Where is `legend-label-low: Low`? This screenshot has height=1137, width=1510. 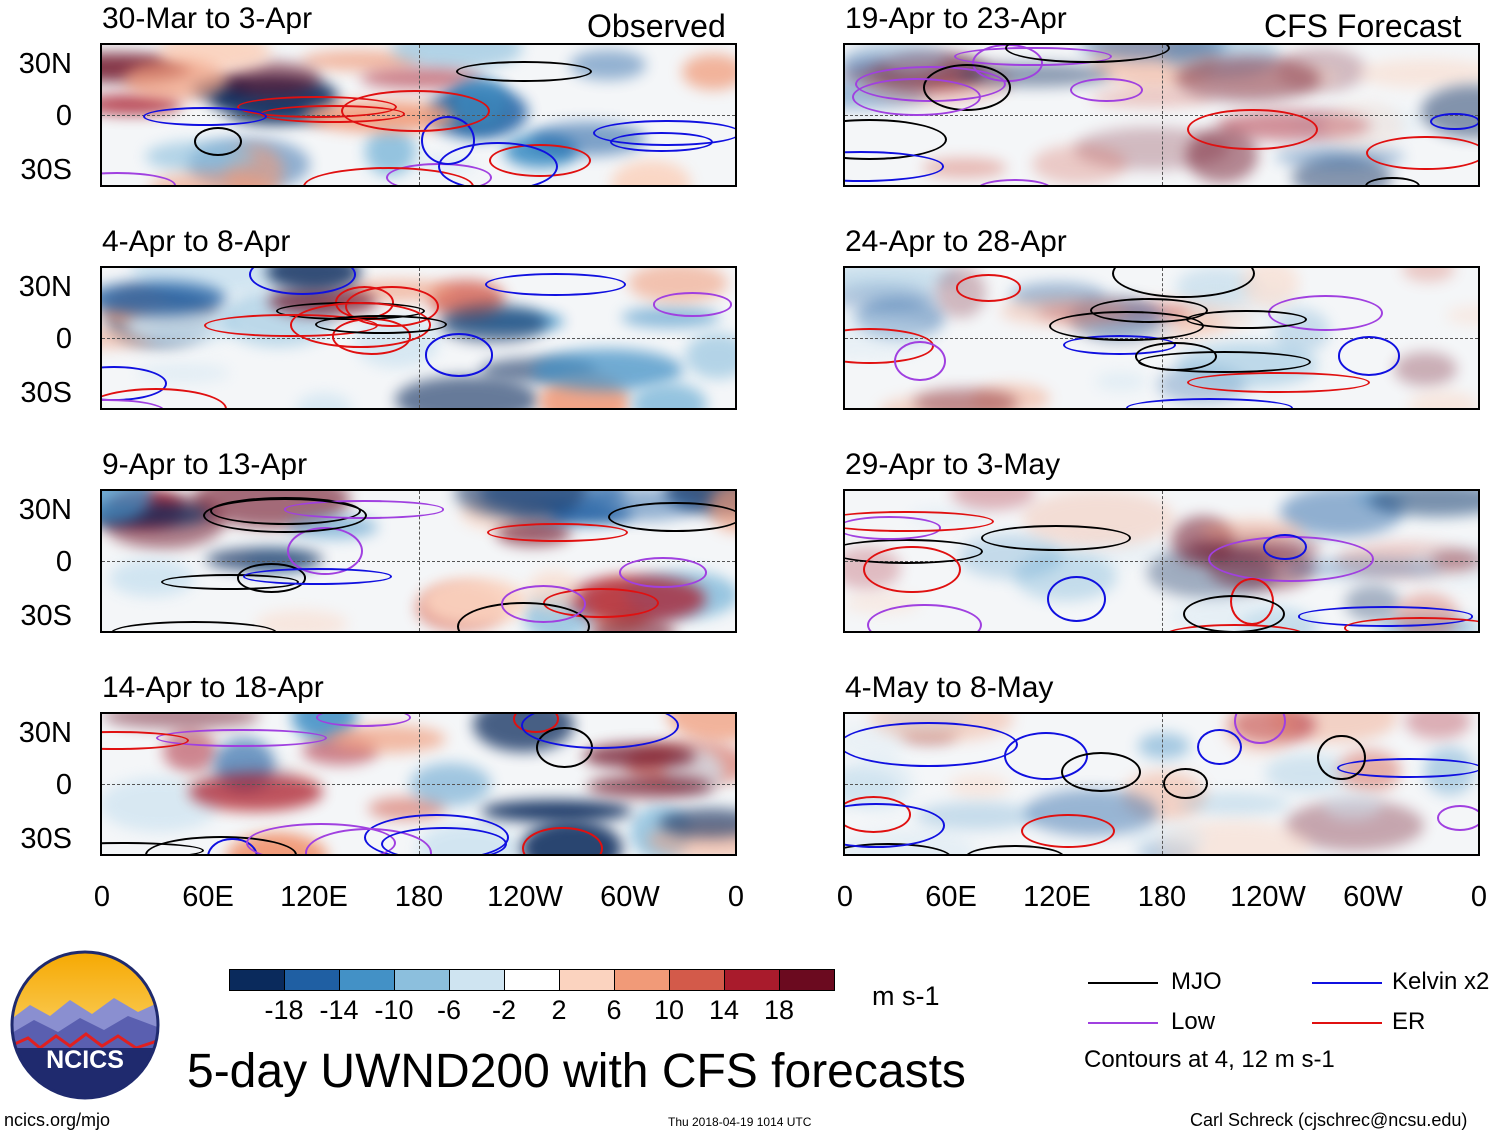
legend-label-low: Low is located at coordinates (1193, 1021).